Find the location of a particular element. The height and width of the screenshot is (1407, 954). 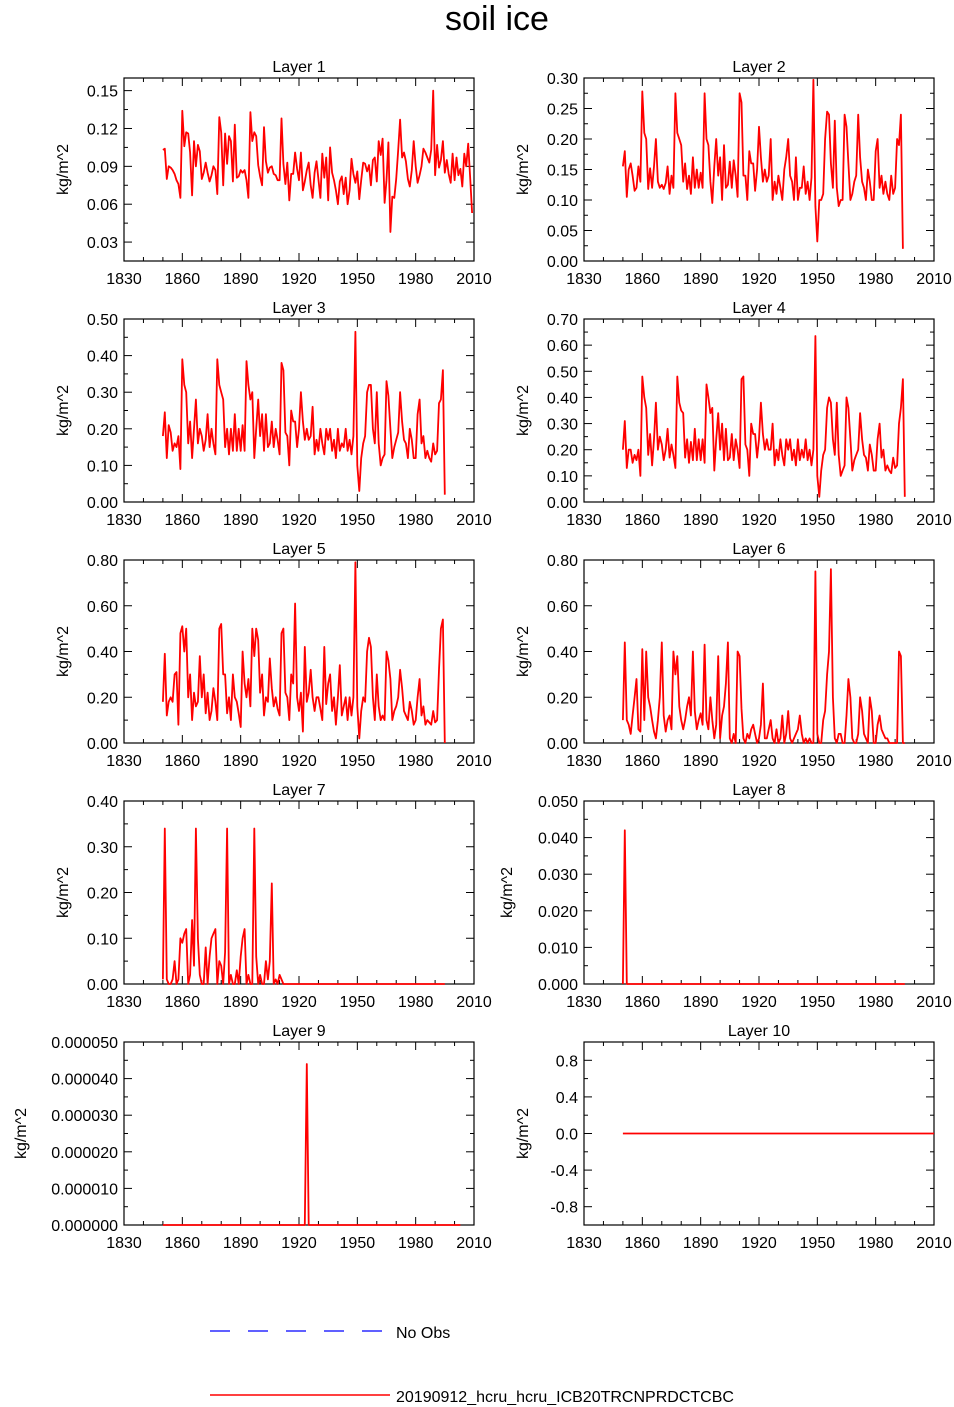

y-tick-label: 0.0 is located at coordinates (567, 1135).